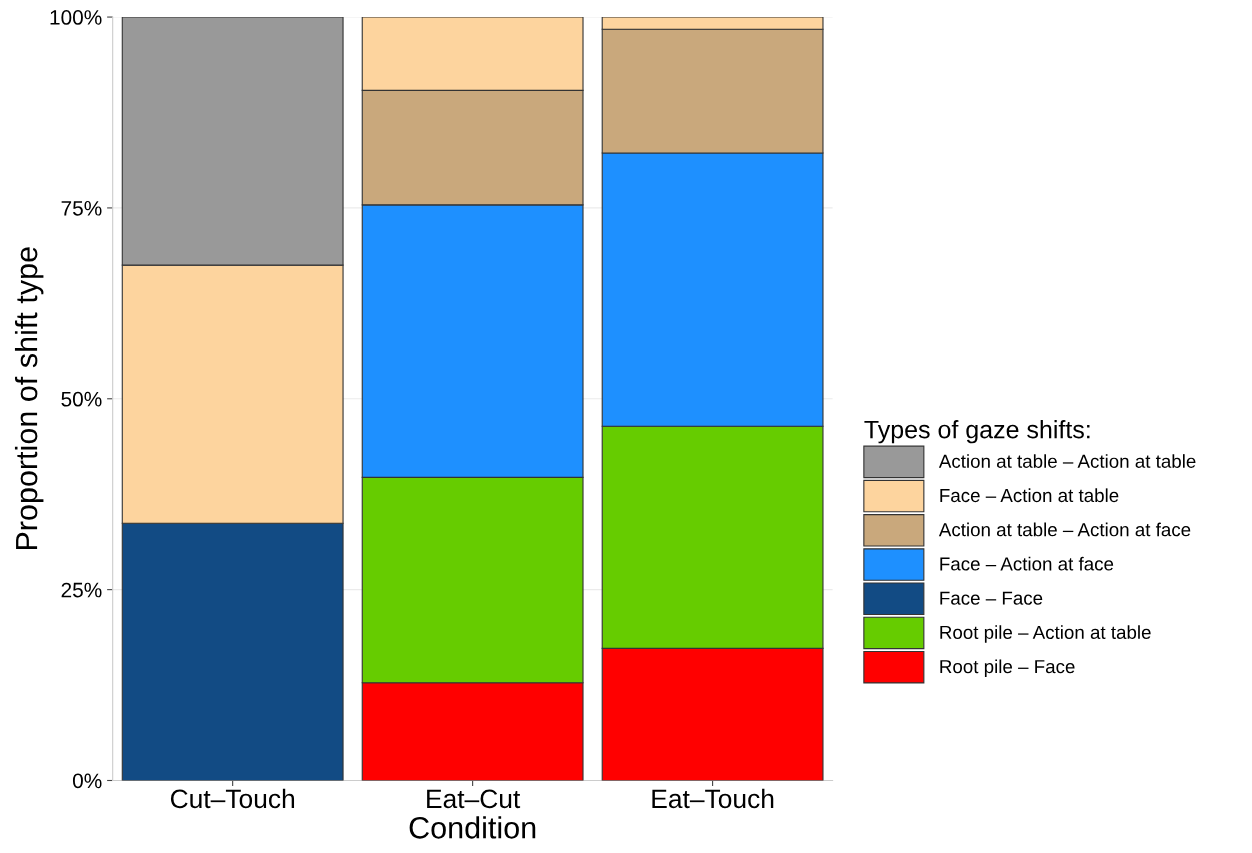  Describe the element at coordinates (1029, 495) in the screenshot. I see `legend-label: Face – Action at table` at that location.